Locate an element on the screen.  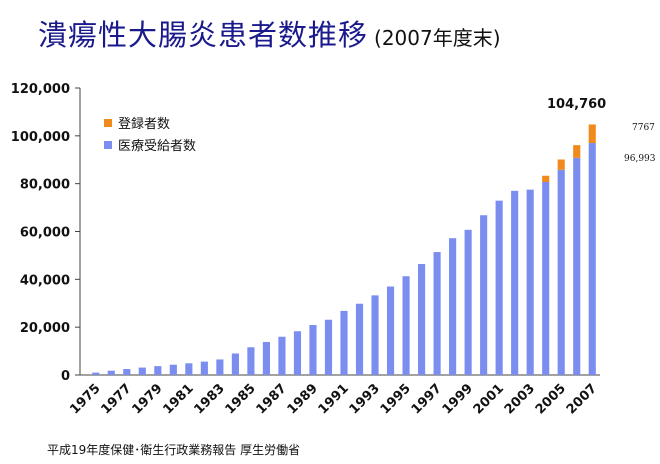
x-tick-label: 1981 is located at coordinates (178, 399).